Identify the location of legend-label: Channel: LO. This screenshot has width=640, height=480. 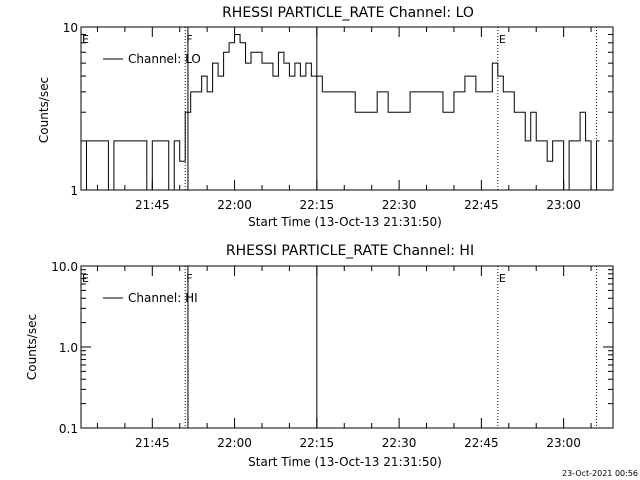
(164, 59).